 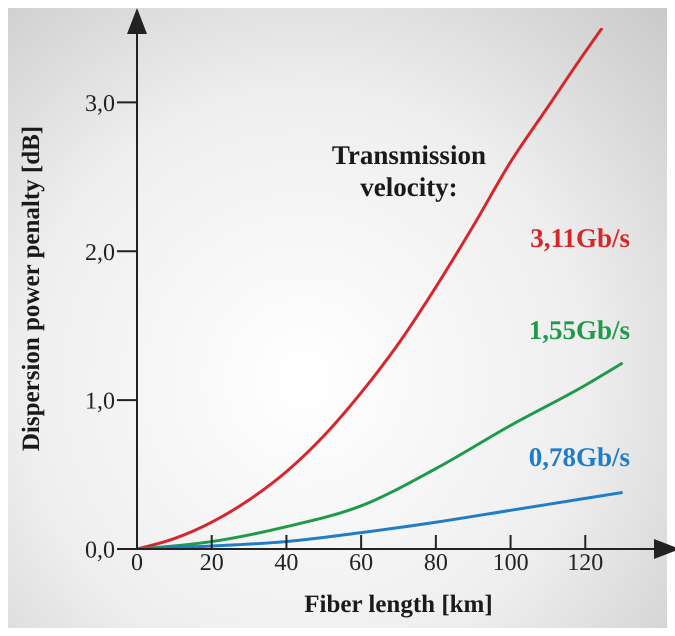 I want to click on x-tick-label: 20, so click(x=212, y=563).